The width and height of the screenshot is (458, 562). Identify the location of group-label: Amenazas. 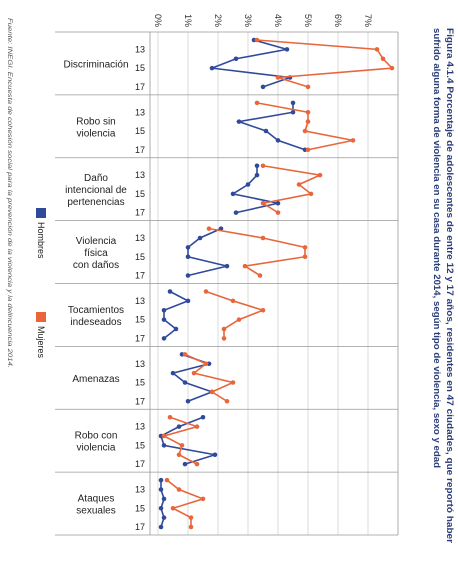
(95, 379).